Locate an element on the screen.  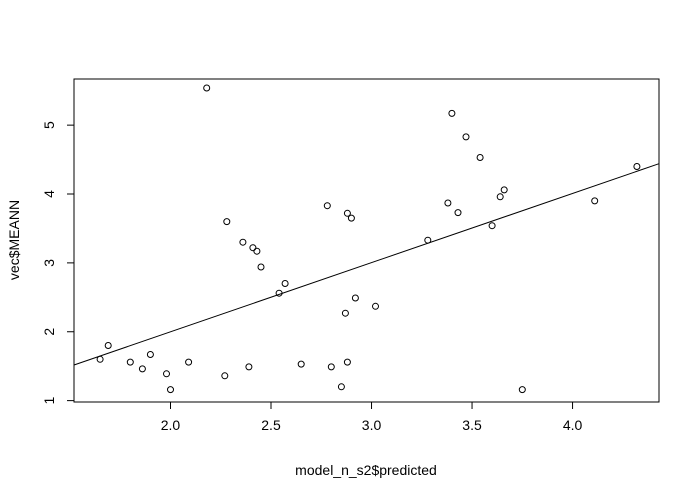
y-axis: 1 2 3 4 5 is located at coordinates (58, 263).